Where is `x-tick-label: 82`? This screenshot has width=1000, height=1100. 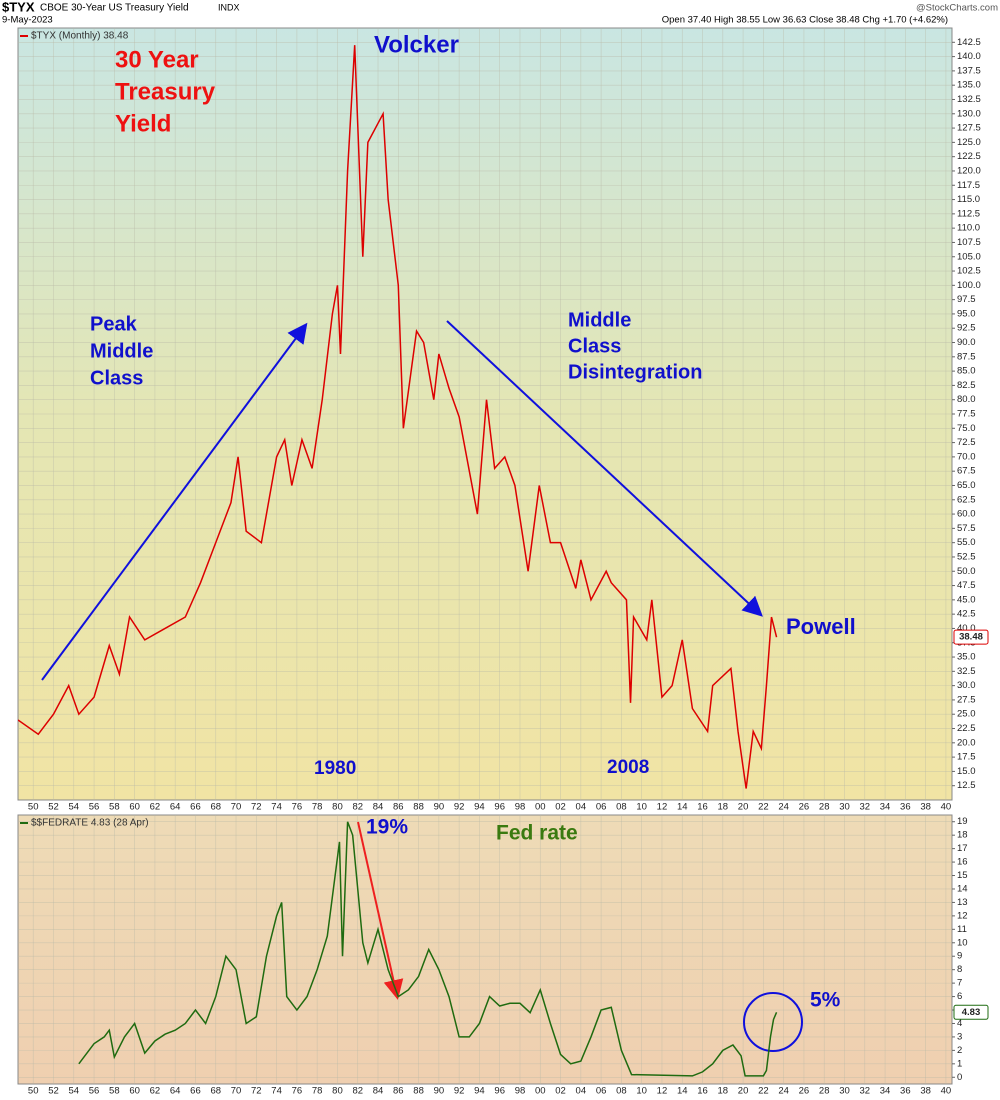
x-tick-label: 82 is located at coordinates (357, 1091).